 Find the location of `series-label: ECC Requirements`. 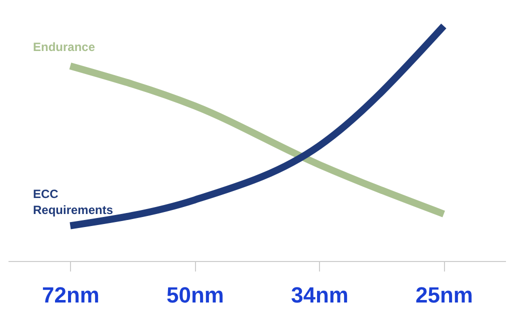

series-label: ECC Requirements is located at coordinates (73, 202).